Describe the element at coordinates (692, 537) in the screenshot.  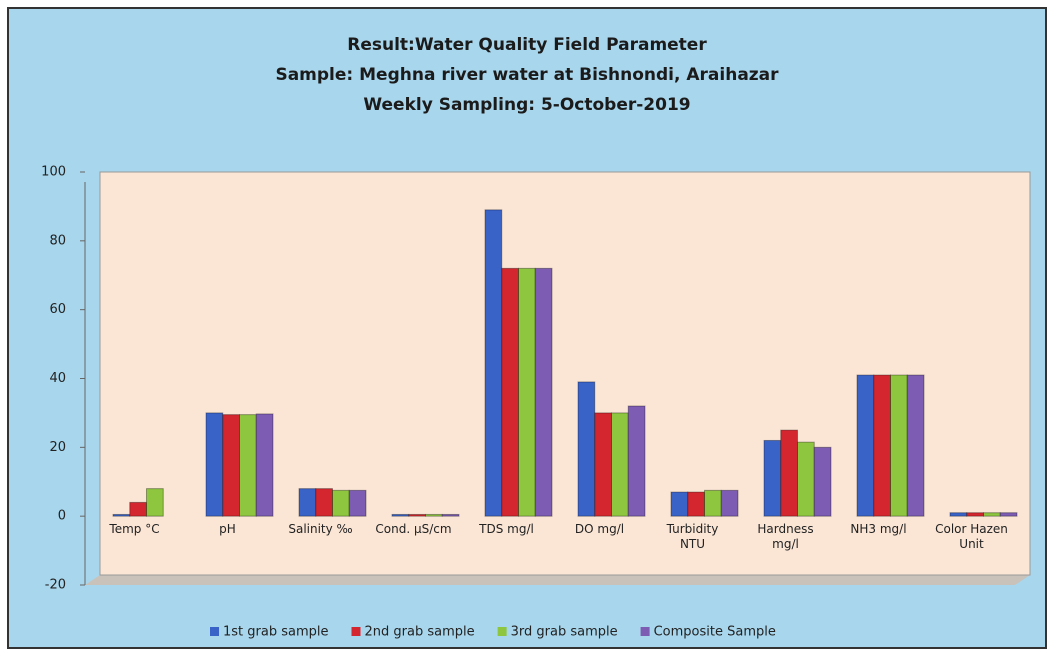
I see `x-tick-label: Turbidity NTU` at that location.